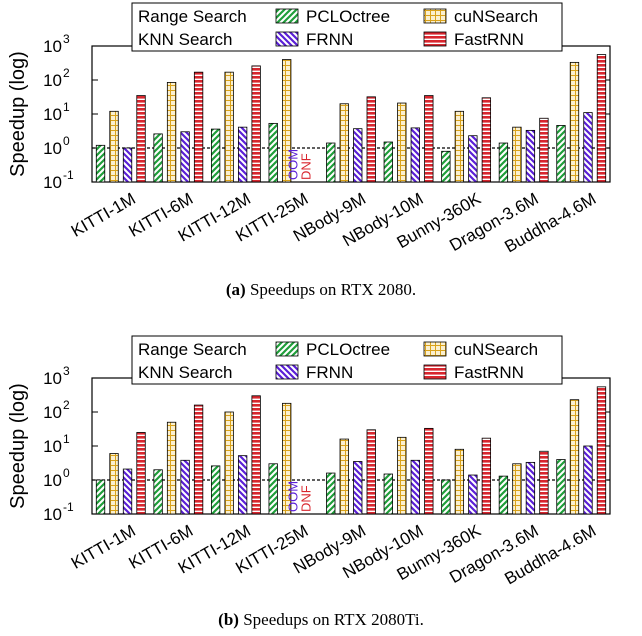 The width and height of the screenshot is (642, 636). What do you see at coordinates (435, 39) in the screenshot?
I see `legend-swatch-fastrnn` at bounding box center [435, 39].